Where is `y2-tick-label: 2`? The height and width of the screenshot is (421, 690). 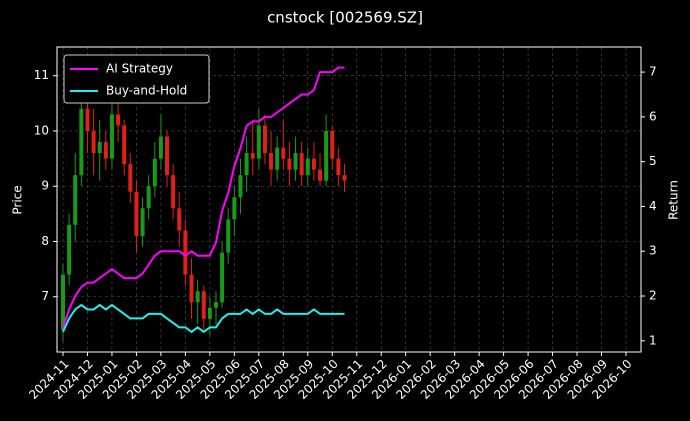
y2-tick-label: 2 is located at coordinates (653, 296).